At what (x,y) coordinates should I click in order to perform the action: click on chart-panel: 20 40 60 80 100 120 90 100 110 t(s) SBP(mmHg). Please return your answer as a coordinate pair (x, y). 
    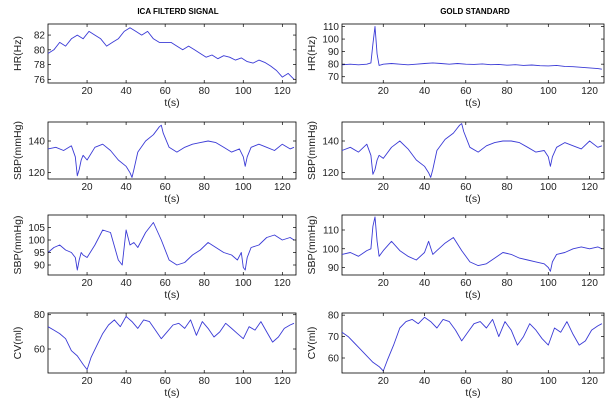
    Looking at the image, I should click on (455, 257).